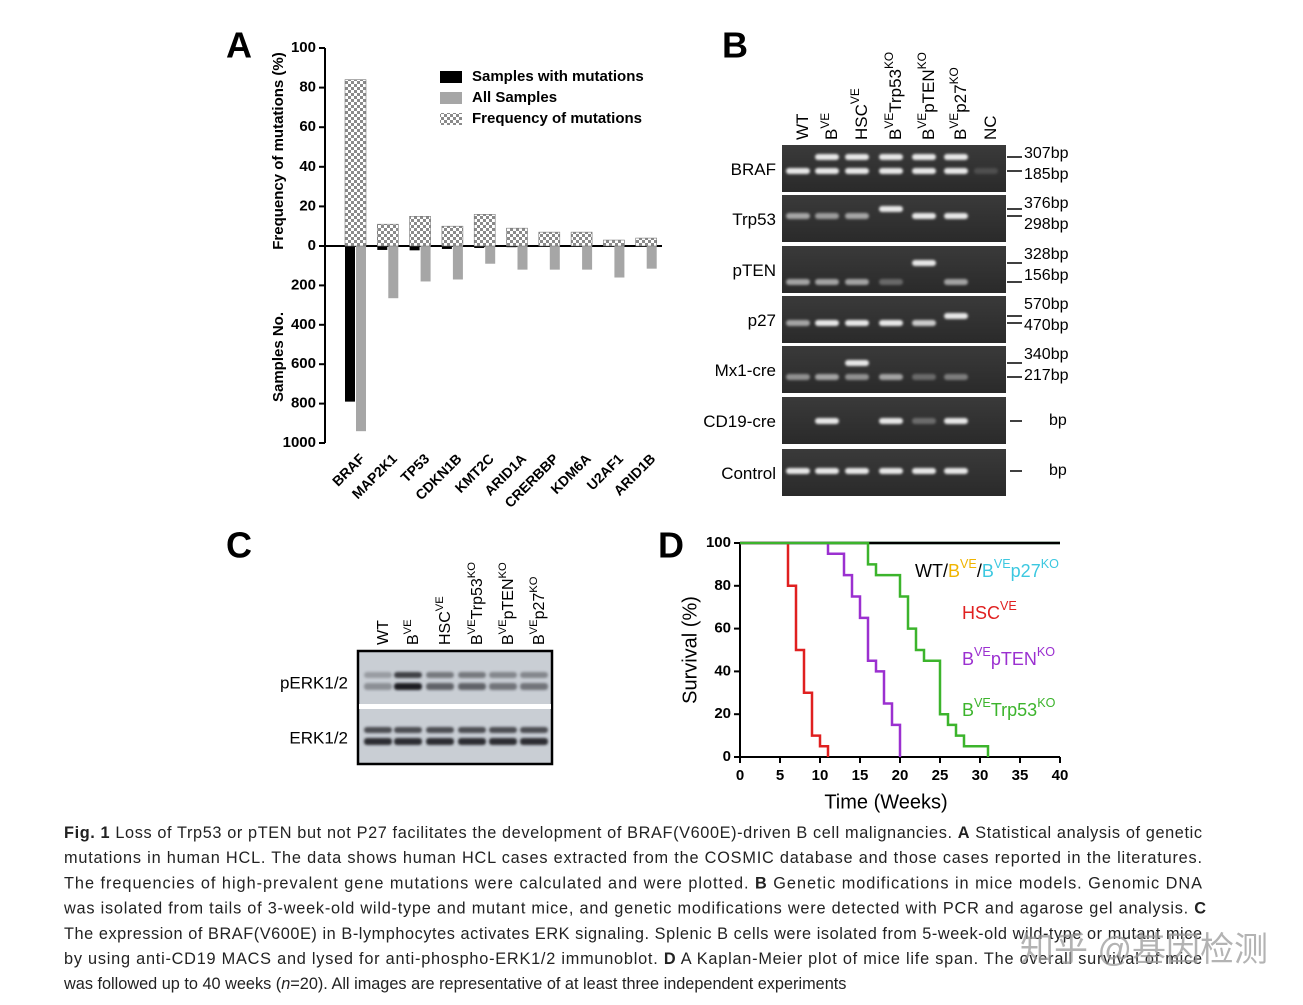  I want to click on text-part: WT, so click(802, 127).